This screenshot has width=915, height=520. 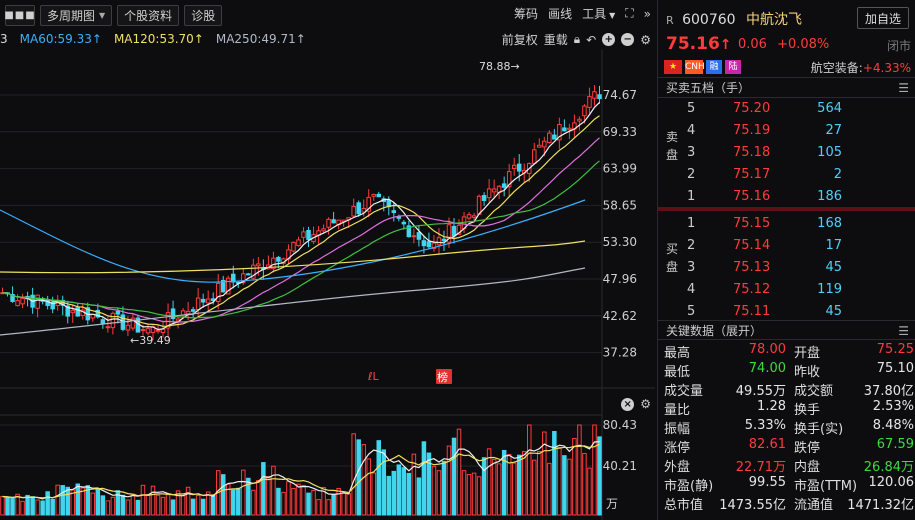 What do you see at coordinates (860, 68) in the screenshot?
I see `sector-change: 航空装备:+4.33%` at bounding box center [860, 68].